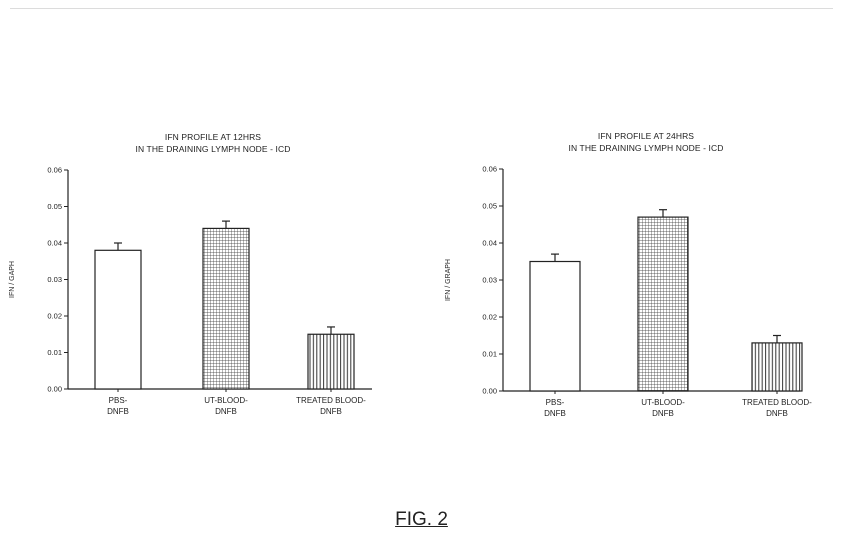  Describe the element at coordinates (213, 137) in the screenshot. I see `chart-title: IFN PROFILE AT 12HRS` at that location.